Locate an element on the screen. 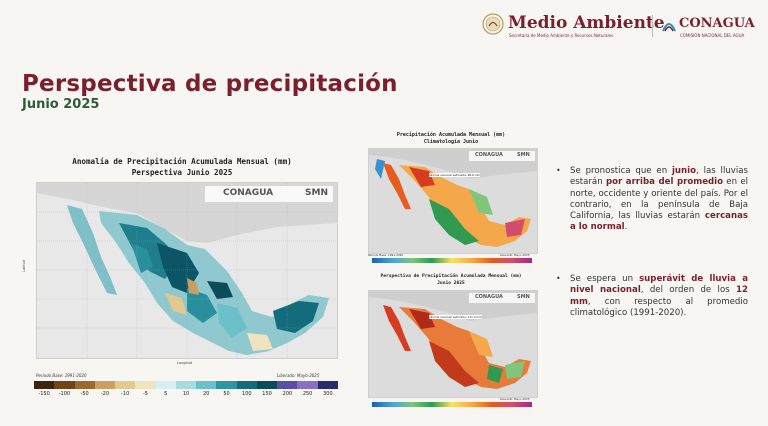  header-divider is located at coordinates (652, 26).